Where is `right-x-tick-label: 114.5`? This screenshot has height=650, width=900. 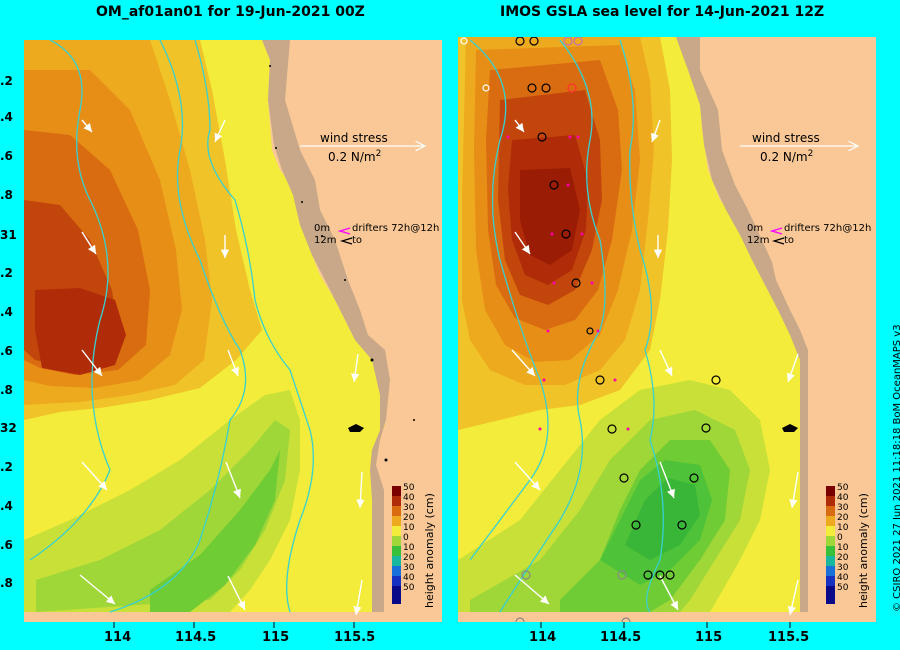
right-x-tick-label: 114.5 is located at coordinates (621, 637).